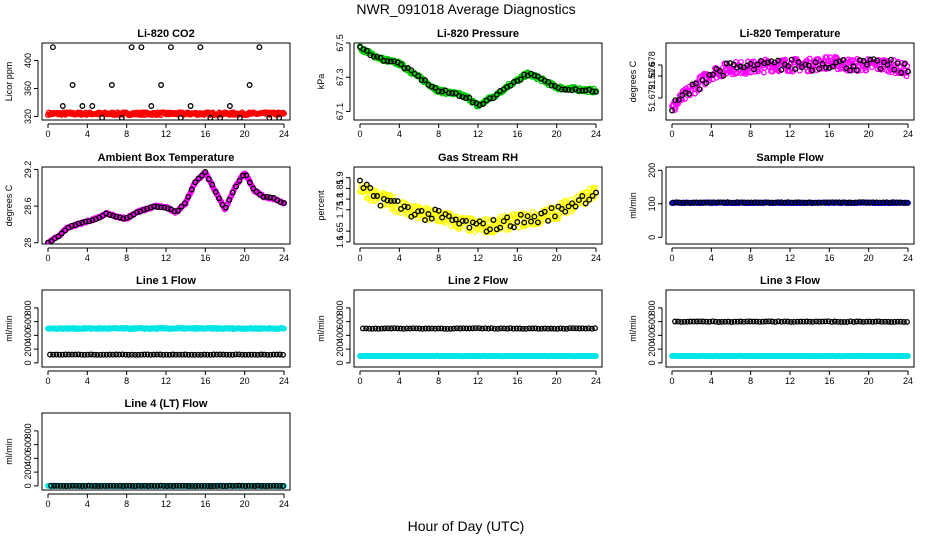 The height and width of the screenshot is (540, 936). I want to click on y-tick-label: 29.2, so click(28, 170).